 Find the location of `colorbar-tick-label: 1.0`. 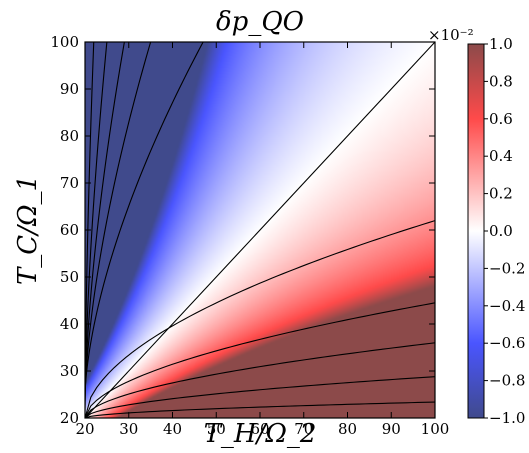

colorbar-tick-label: 1.0 is located at coordinates (501, 44).